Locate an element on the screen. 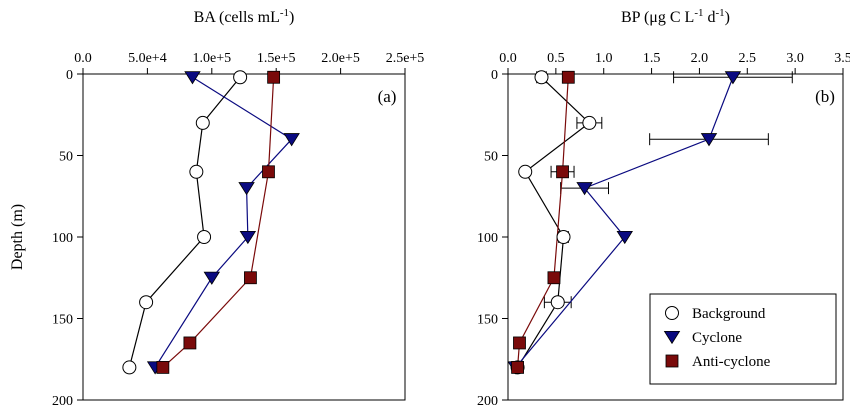 Image resolution: width=850 pixels, height=409 pixels. x-axis-title-text: d is located at coordinates (710, 17).